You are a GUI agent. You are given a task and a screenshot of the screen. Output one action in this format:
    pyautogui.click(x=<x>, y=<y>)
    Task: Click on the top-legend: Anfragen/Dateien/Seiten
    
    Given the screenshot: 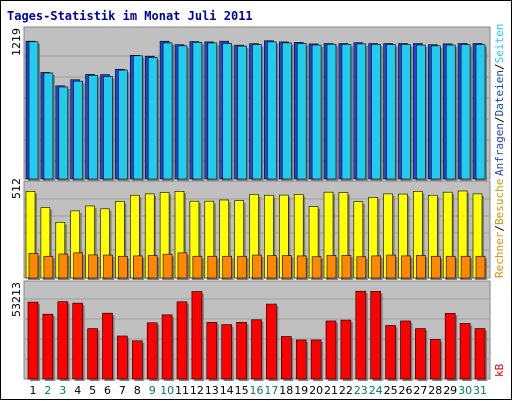 What is the action you would take?
    pyautogui.click(x=499, y=100)
    